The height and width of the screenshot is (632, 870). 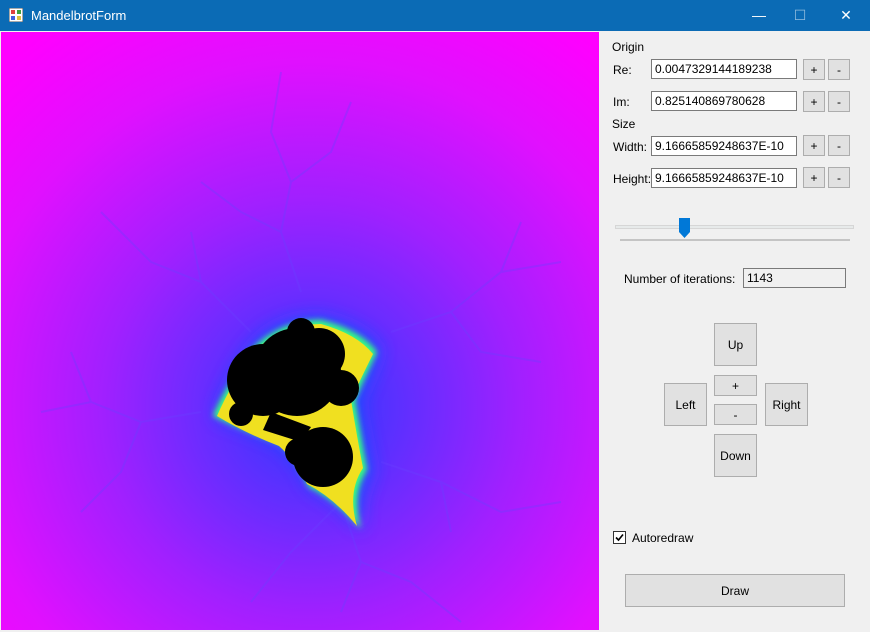 What do you see at coordinates (814, 177) in the screenshot?
I see `height-plus-button: +` at bounding box center [814, 177].